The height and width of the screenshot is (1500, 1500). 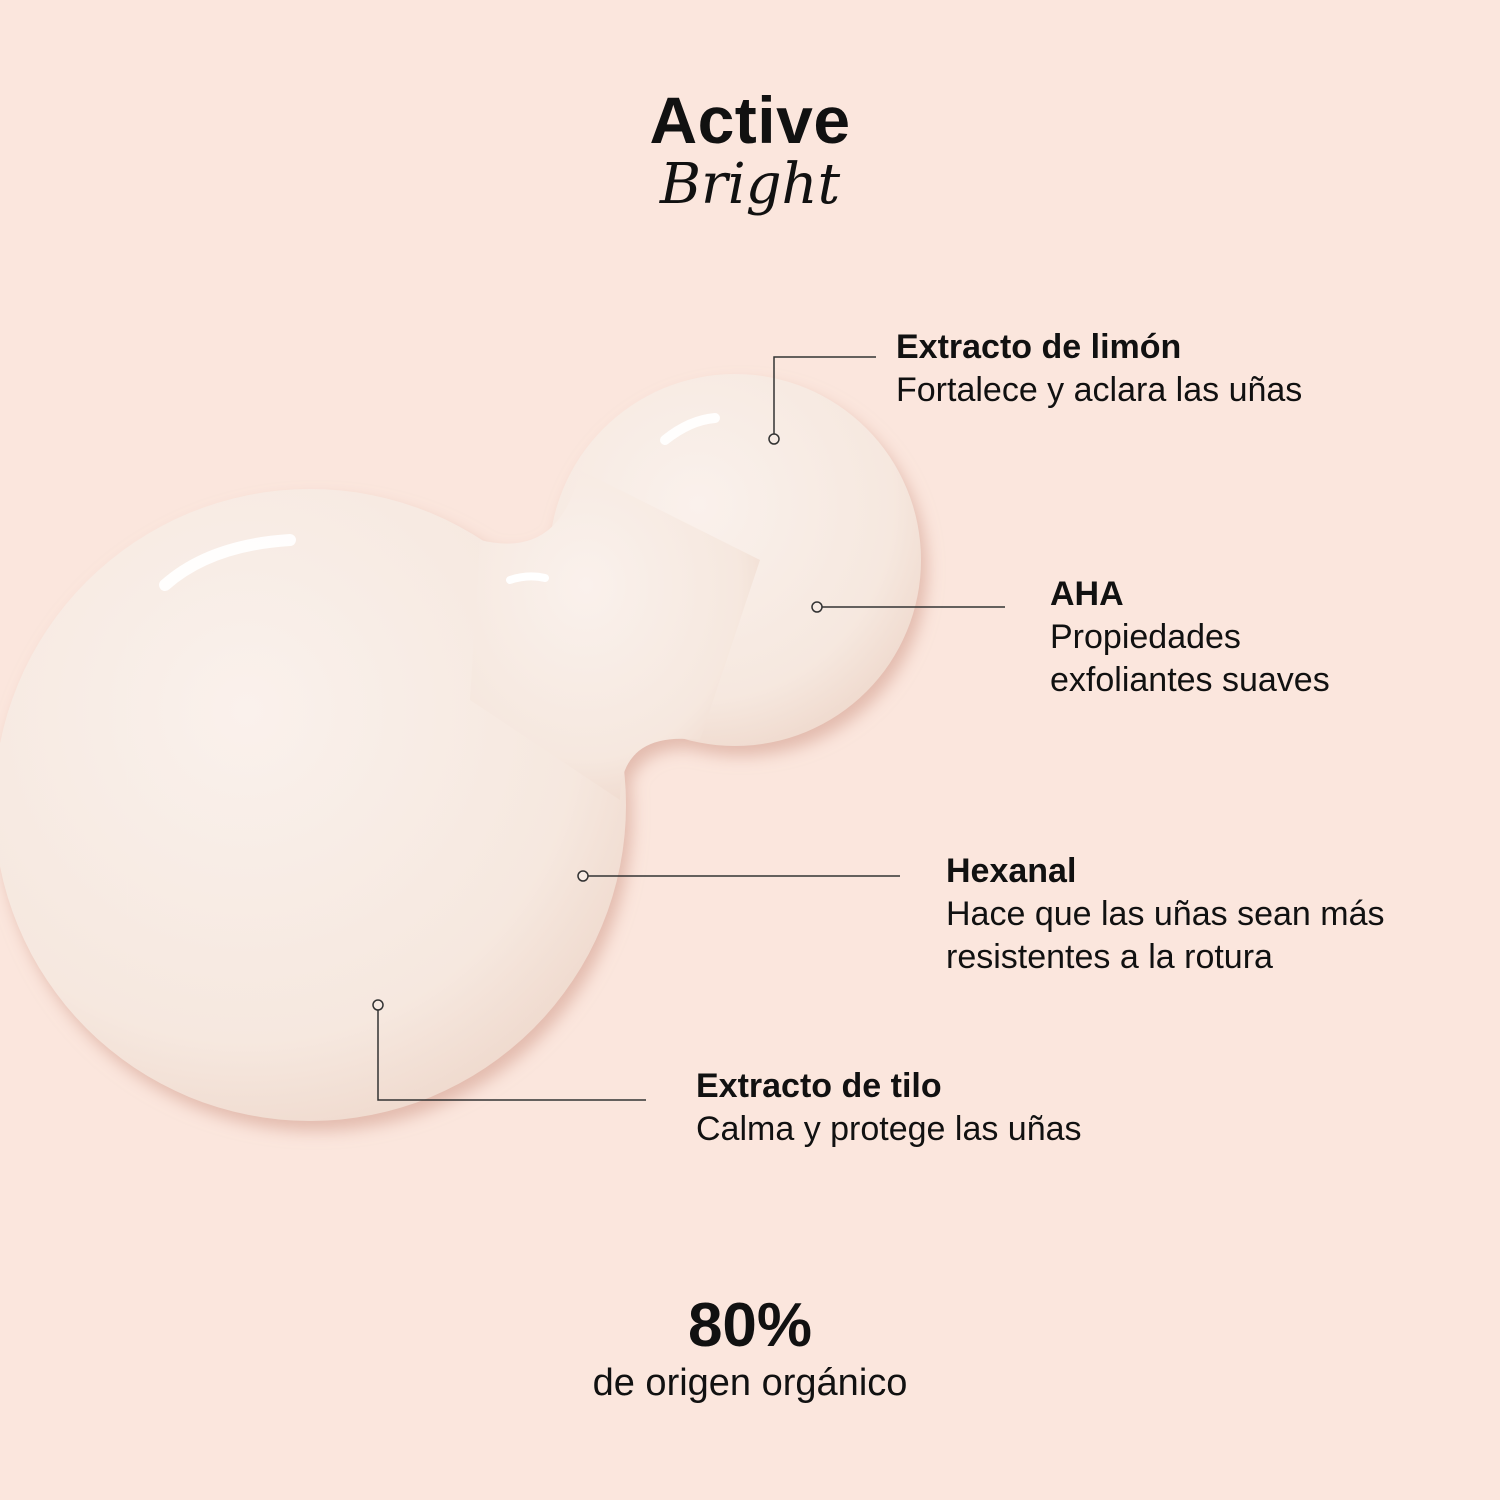 What do you see at coordinates (1039, 347) in the screenshot?
I see `ingredient-name: Extracto de limón` at bounding box center [1039, 347].